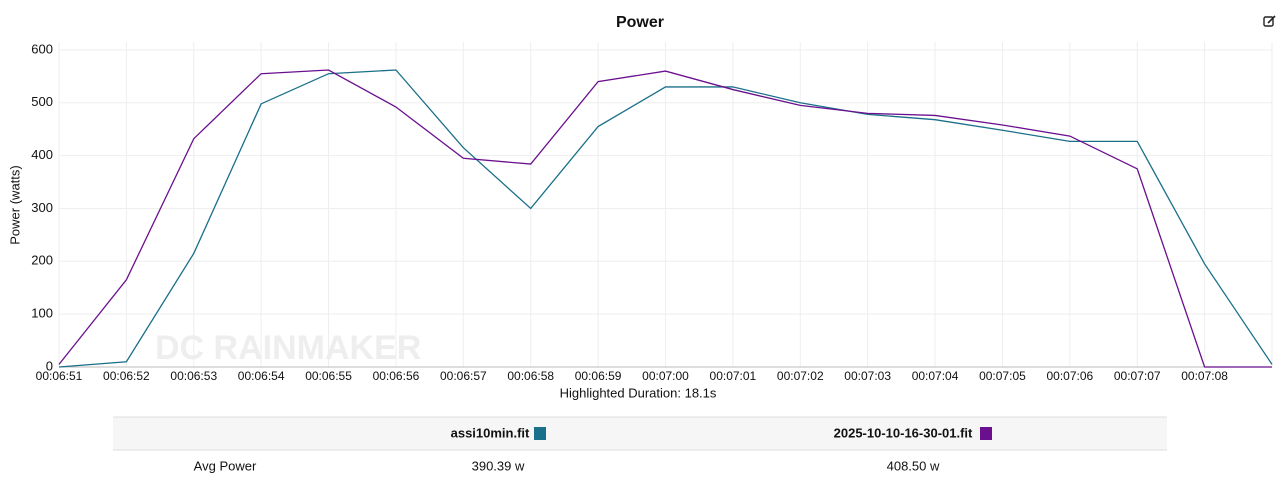  What do you see at coordinates (59, 376) in the screenshot?
I see `x-tick-label: 00:06:51` at bounding box center [59, 376].